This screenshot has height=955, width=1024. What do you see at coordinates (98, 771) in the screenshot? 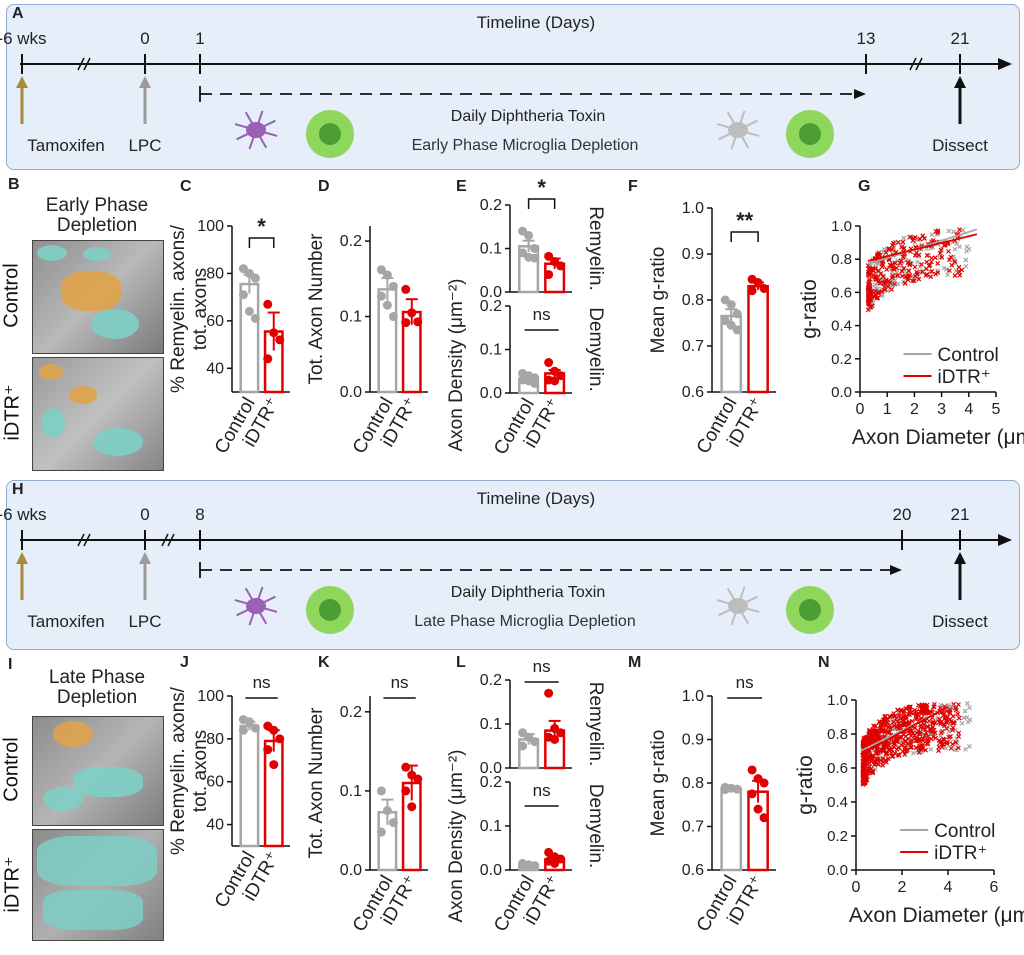
I see `em-image-i-control` at bounding box center [98, 771].